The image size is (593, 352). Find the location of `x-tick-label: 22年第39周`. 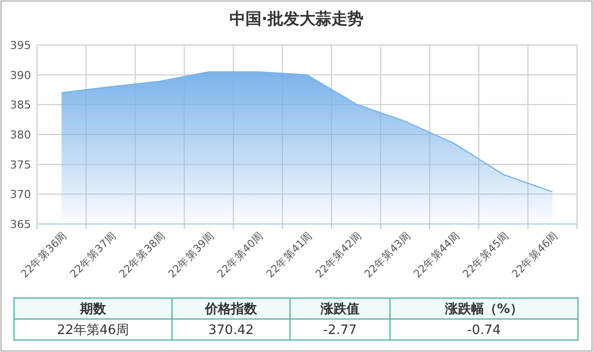

x-tick-label: 22年第39周 is located at coordinates (191, 255).